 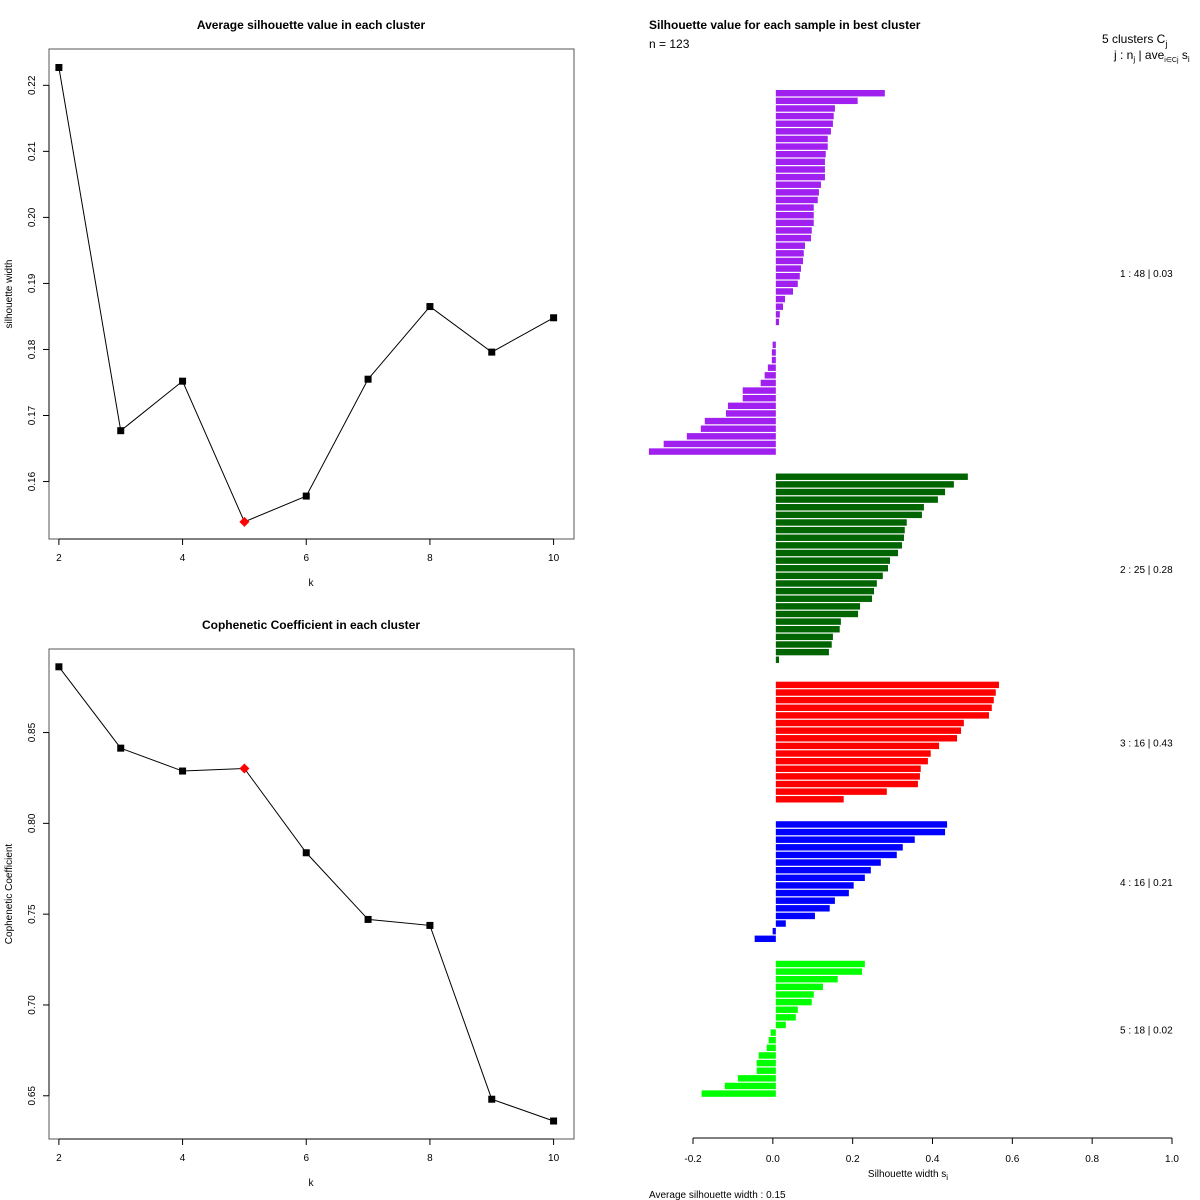 I want to click on y-tick-label: 0.17, so click(x=32, y=415).